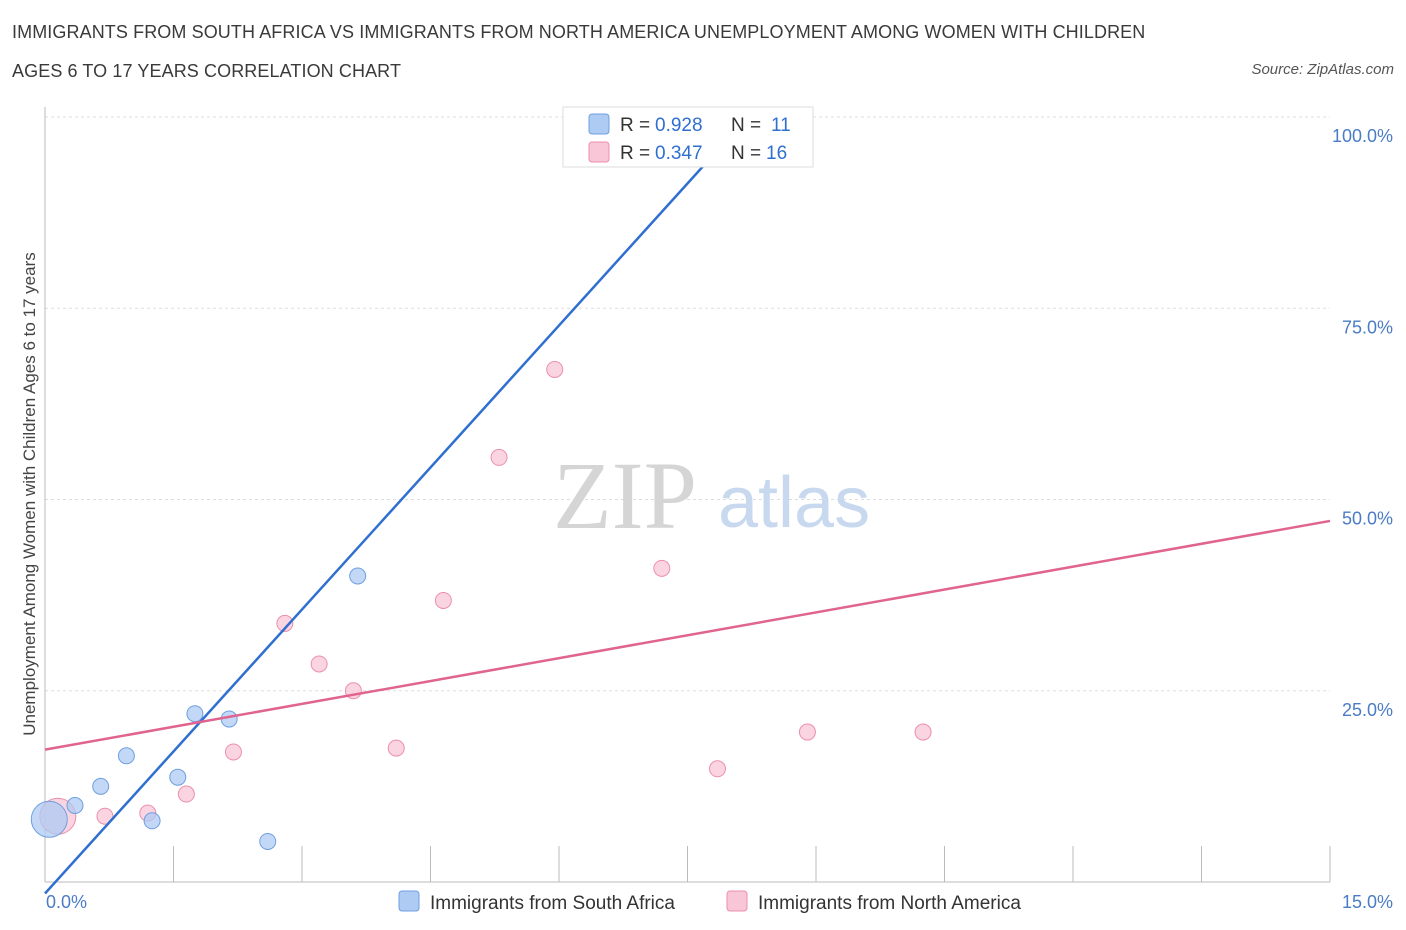 This screenshot has height=930, width=1406. Describe the element at coordinates (552, 903) in the screenshot. I see `series-legend-label-south-africa: Immigrants from South Africa` at that location.